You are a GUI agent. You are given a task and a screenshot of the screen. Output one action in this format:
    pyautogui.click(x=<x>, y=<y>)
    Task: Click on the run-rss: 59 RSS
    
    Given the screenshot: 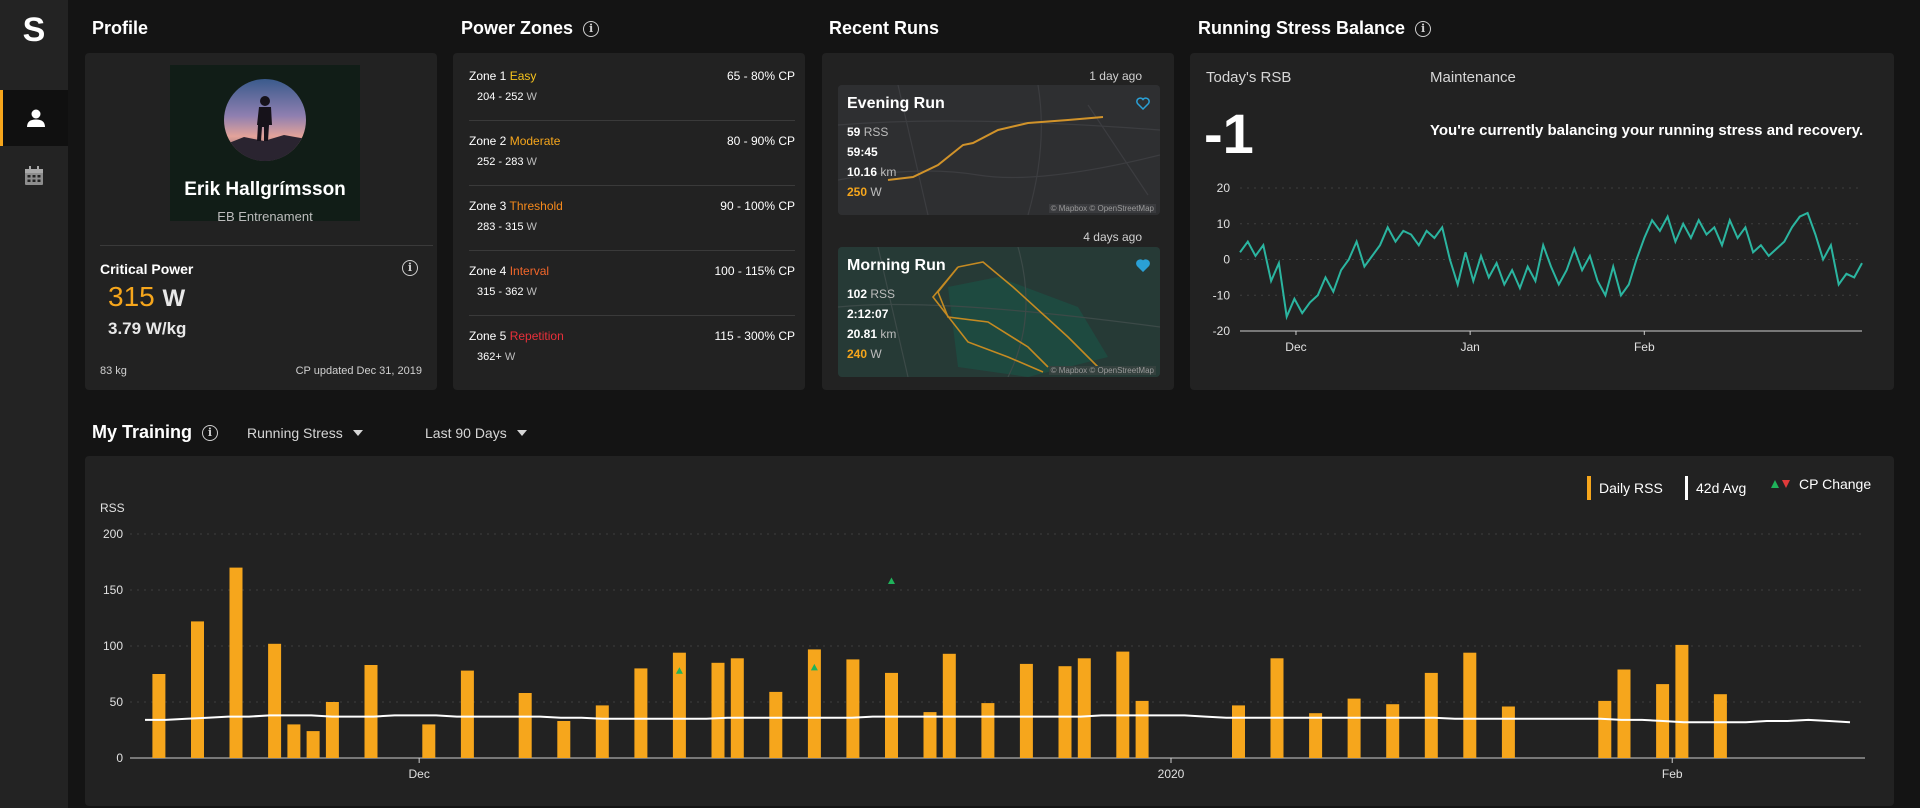 What is the action you would take?
    pyautogui.click(x=868, y=132)
    